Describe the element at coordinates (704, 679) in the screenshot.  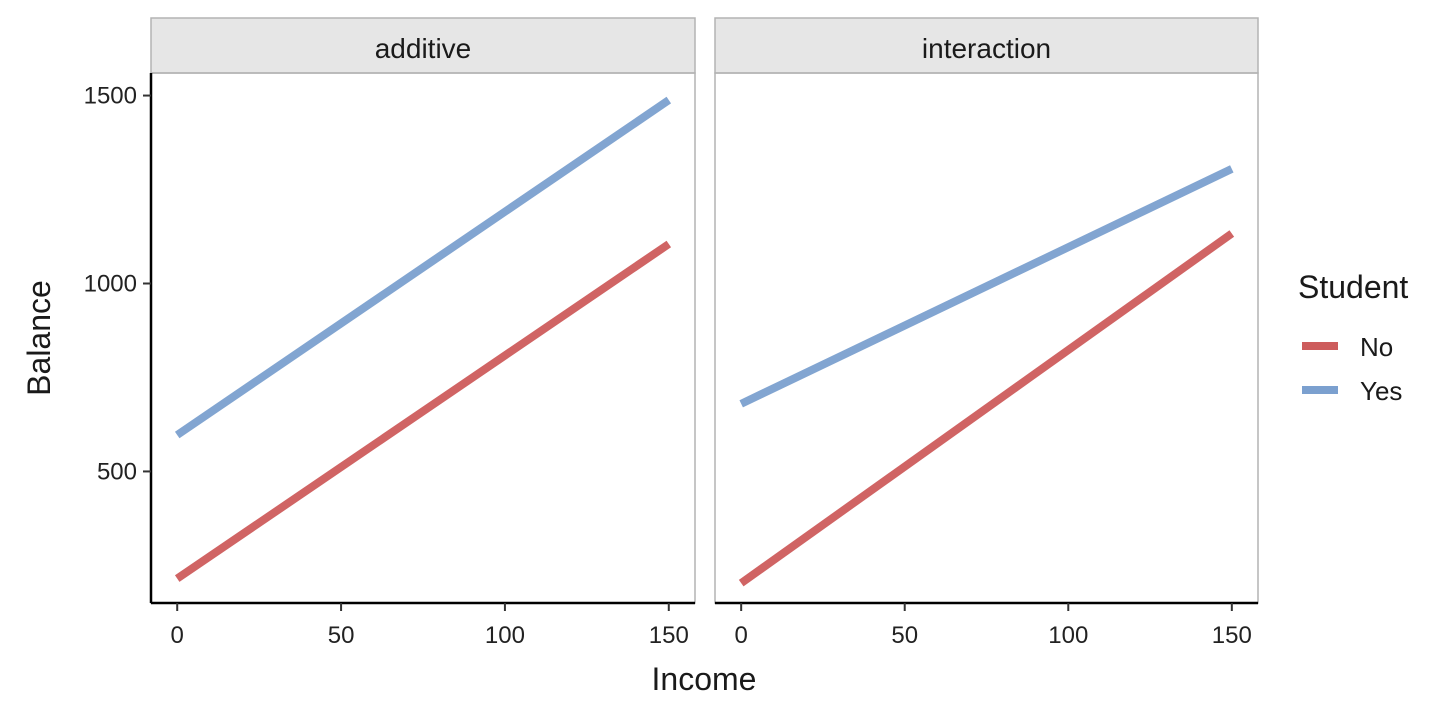
I see `x-axis-title: Income` at that location.